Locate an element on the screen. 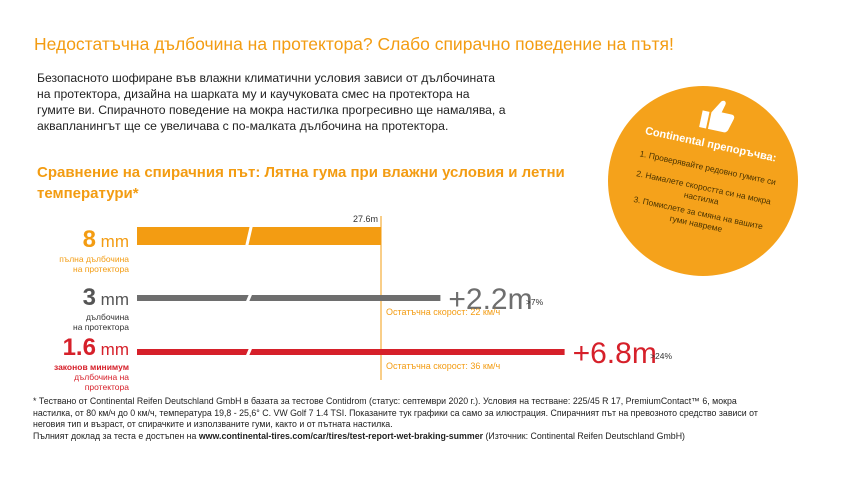  baseline-label: 27.6m is located at coordinates (365, 219).